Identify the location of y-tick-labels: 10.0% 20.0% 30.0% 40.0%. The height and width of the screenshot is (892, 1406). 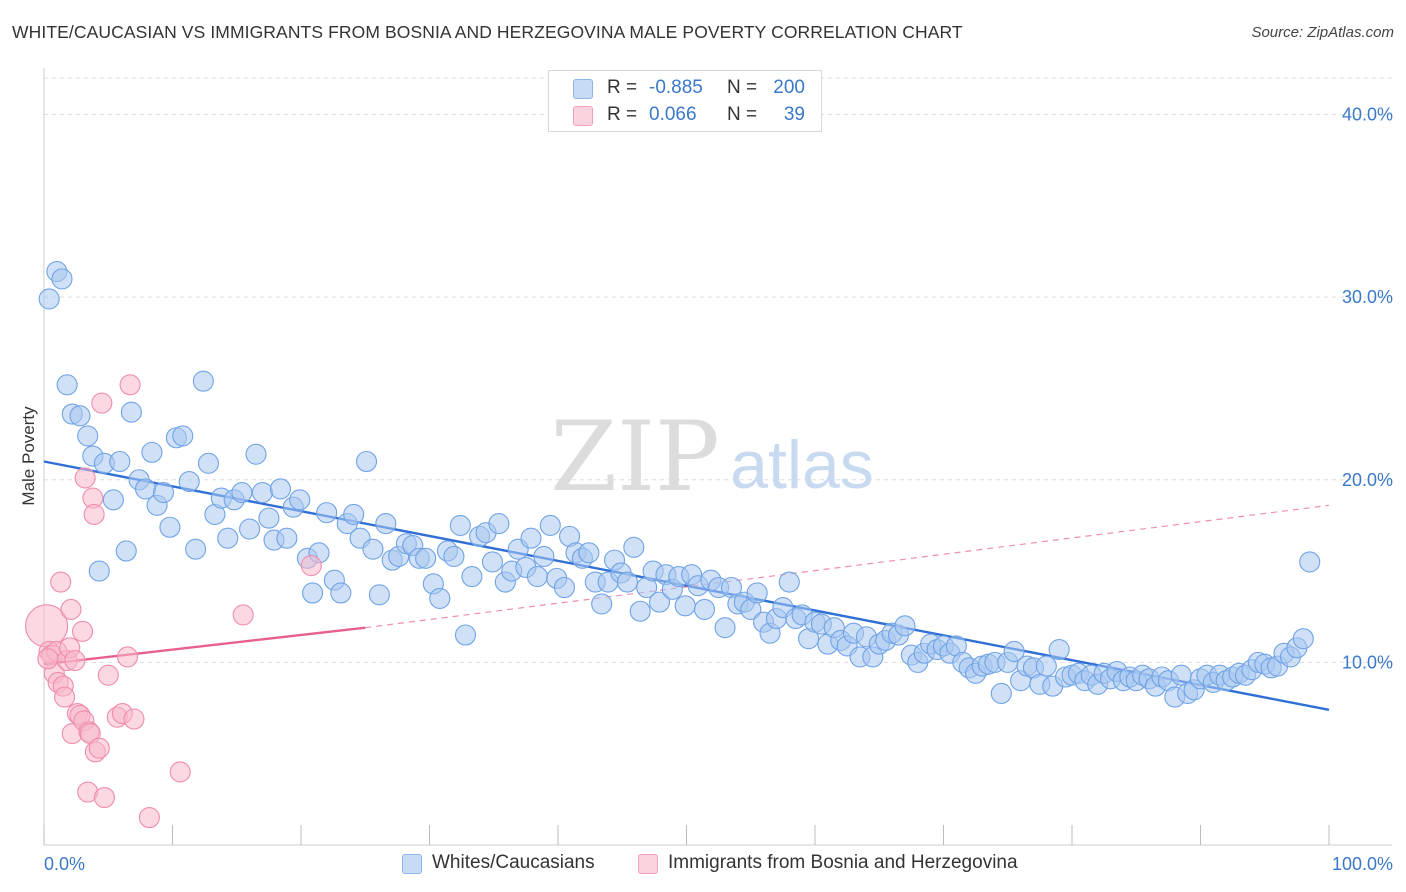
(1367, 389).